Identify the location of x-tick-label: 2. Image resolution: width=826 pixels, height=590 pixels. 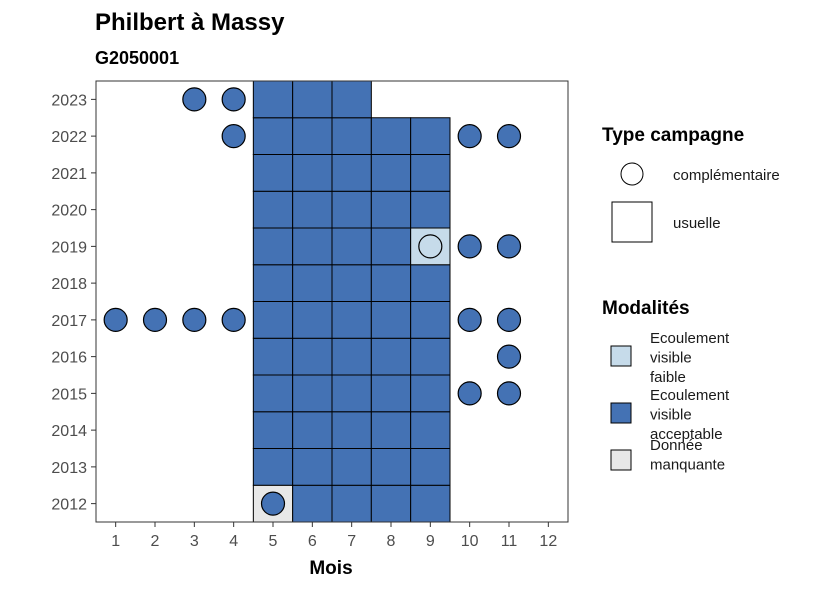
(155, 541).